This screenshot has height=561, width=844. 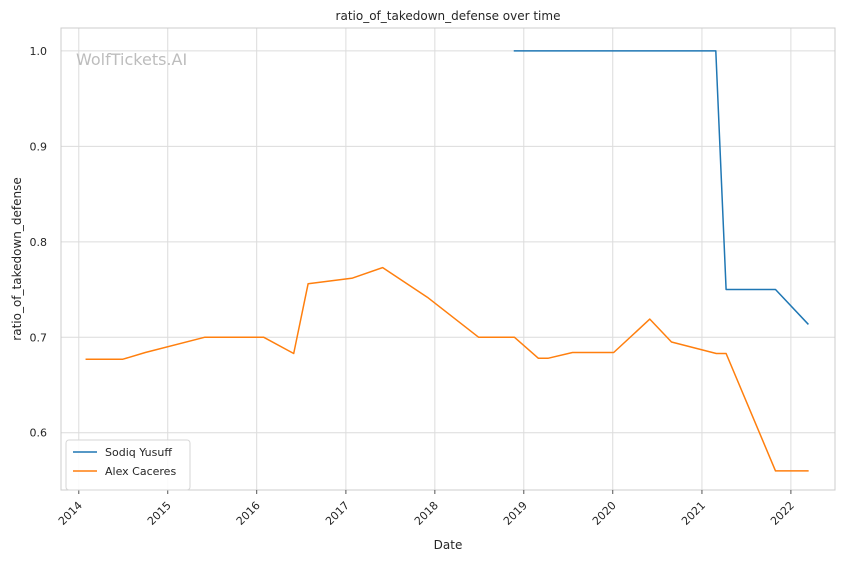 What do you see at coordinates (140, 471) in the screenshot?
I see `legend-label: Alex Caceres` at bounding box center [140, 471].